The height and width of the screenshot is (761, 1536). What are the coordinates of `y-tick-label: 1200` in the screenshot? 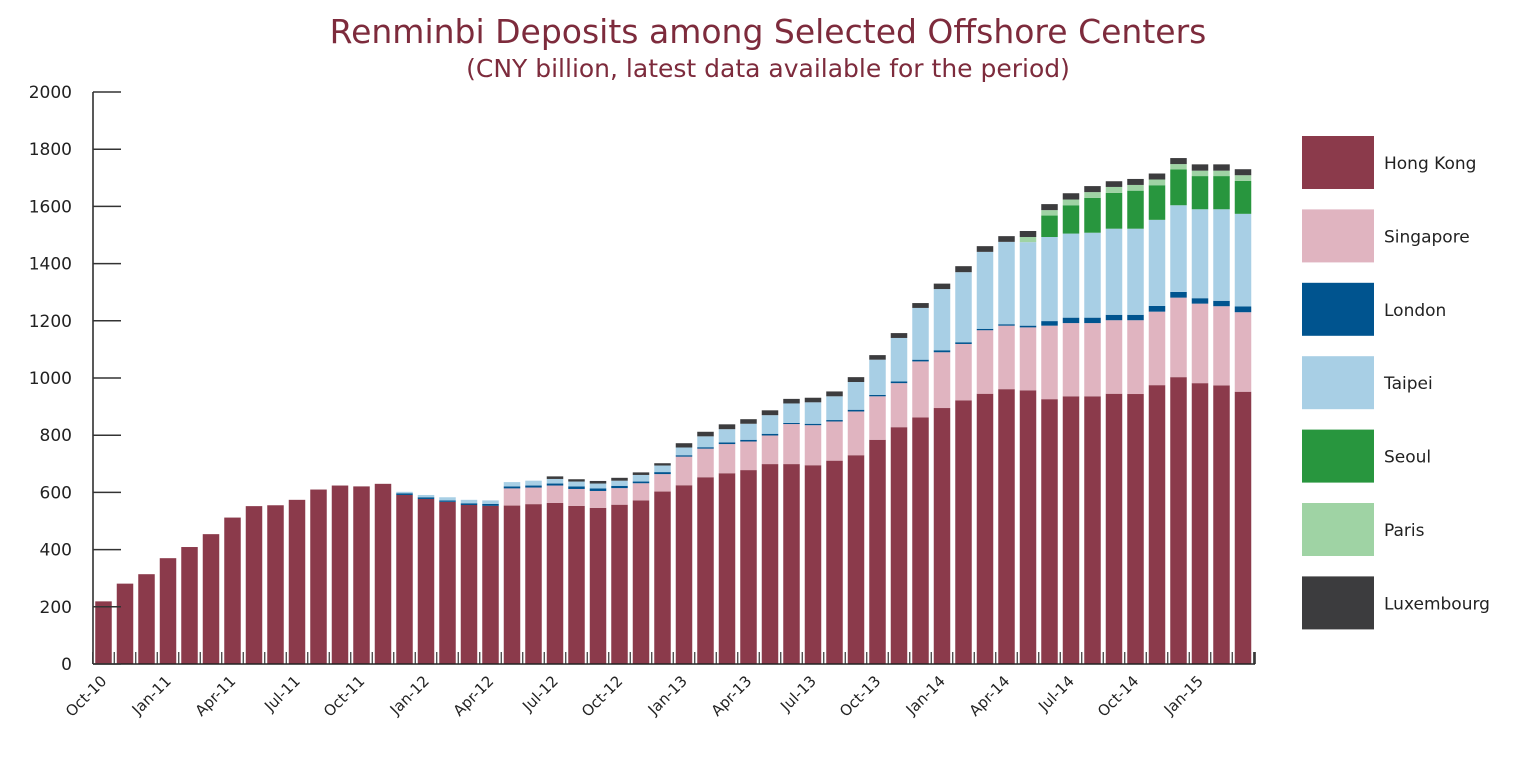 It's located at (50, 322).